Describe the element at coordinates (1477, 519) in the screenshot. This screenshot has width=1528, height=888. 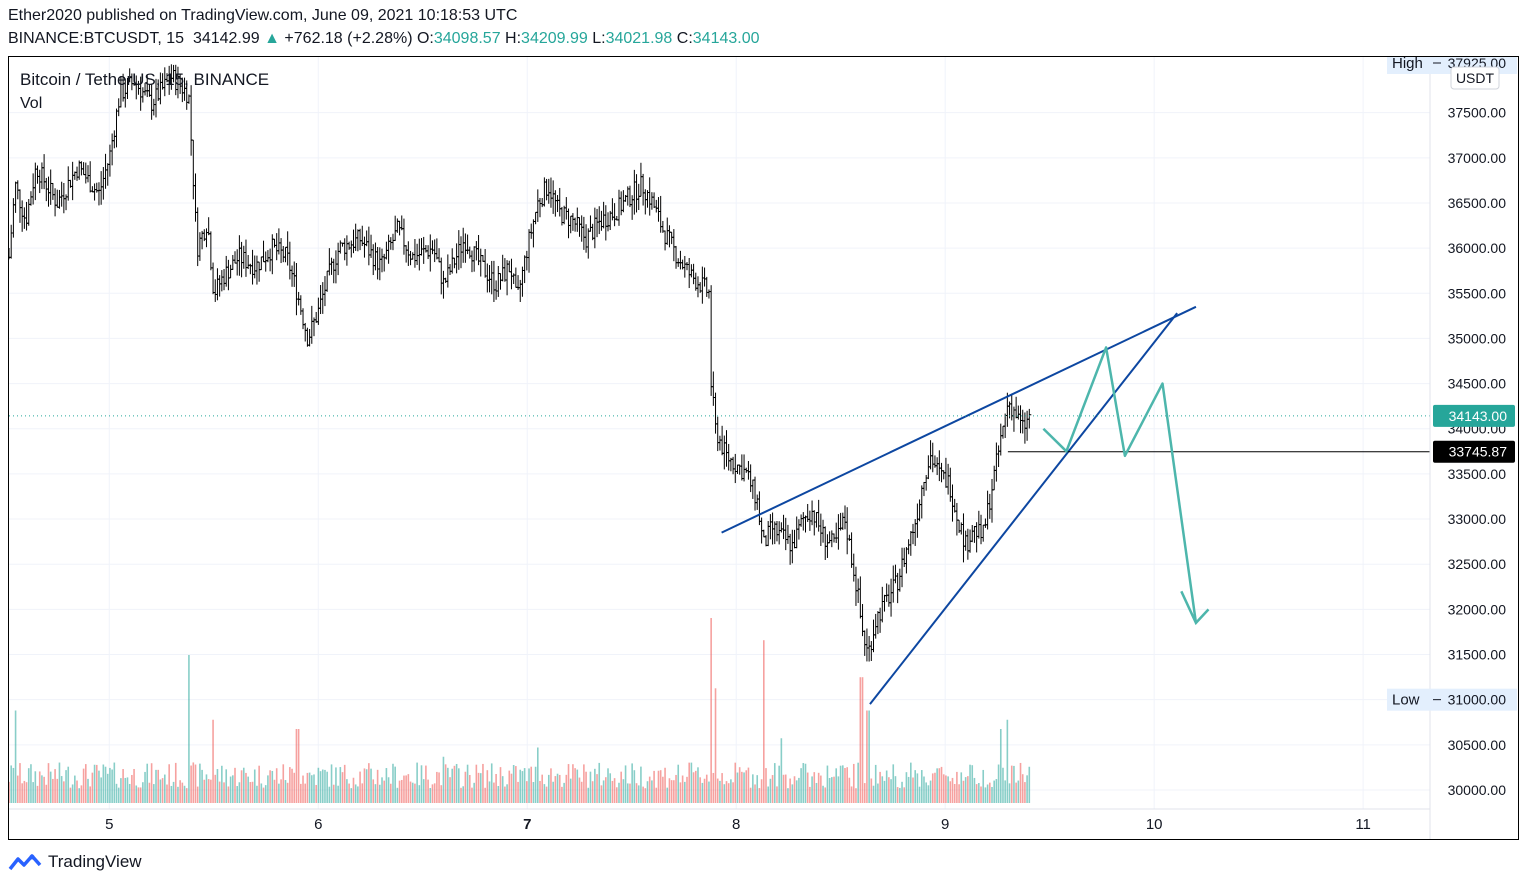
I see `y-tick-label: 33000.00` at that location.